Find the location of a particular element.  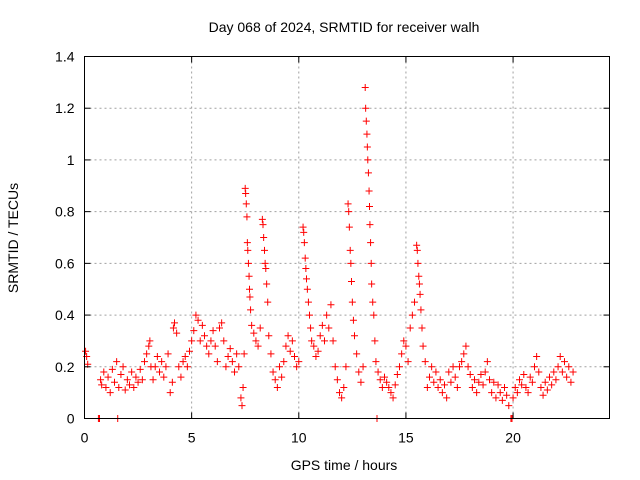

y-tick-labels: 0 0.2 0.4 0.6 0.8 1 1.2 1.4 is located at coordinates (65, 238).